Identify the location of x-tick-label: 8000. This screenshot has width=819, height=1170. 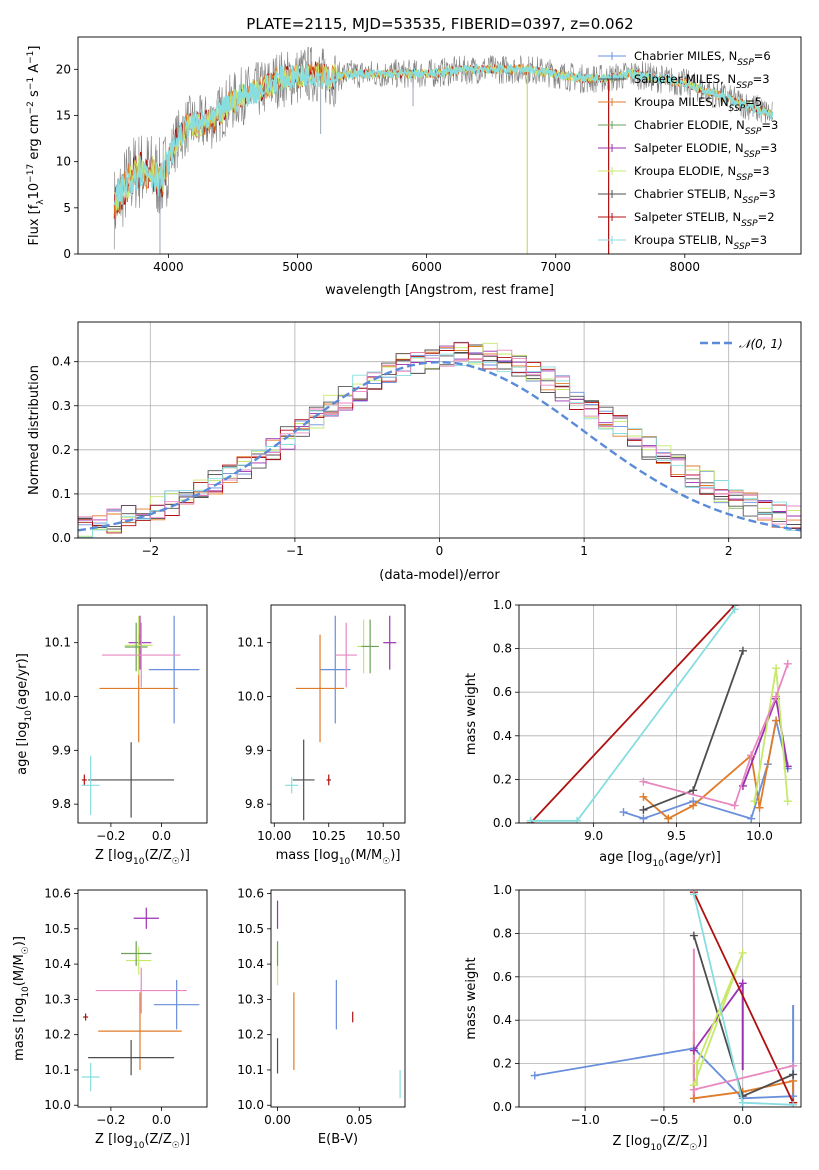
(685, 267).